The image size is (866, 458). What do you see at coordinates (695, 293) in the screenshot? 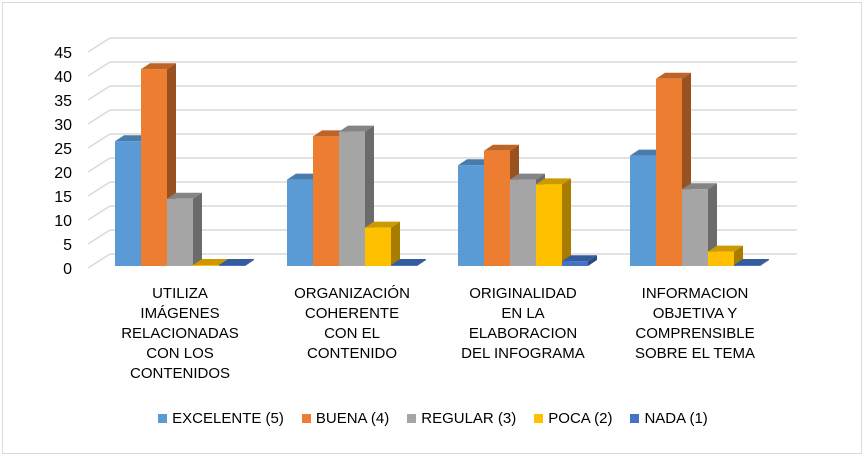
I see `category-label-line: INFORMACION` at bounding box center [695, 293].